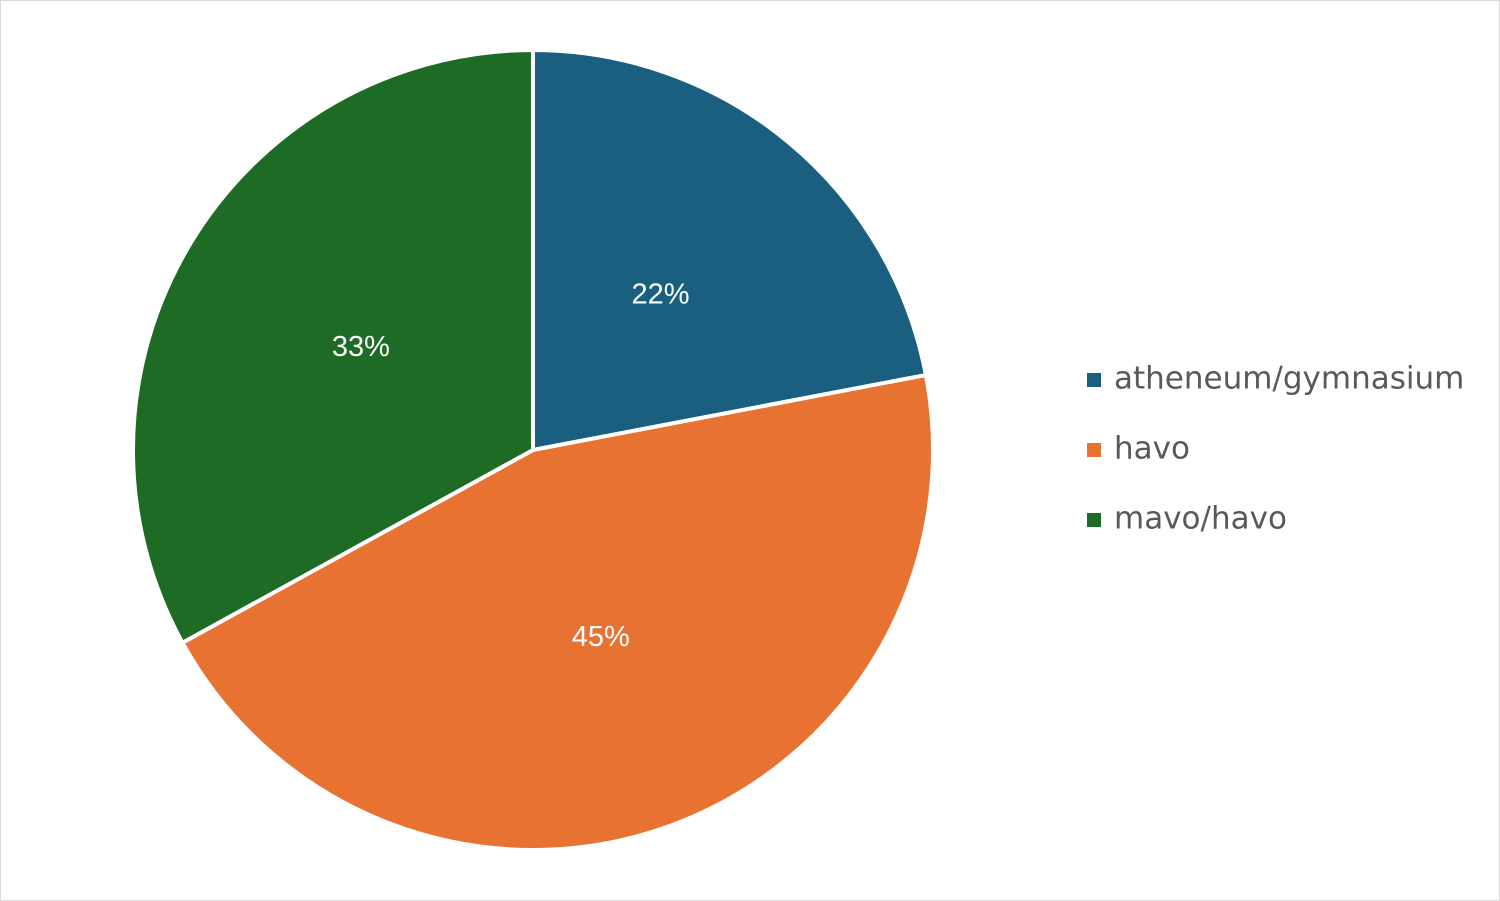  What do you see at coordinates (1200, 519) in the screenshot?
I see `legend-label: mavo/havo` at bounding box center [1200, 519].